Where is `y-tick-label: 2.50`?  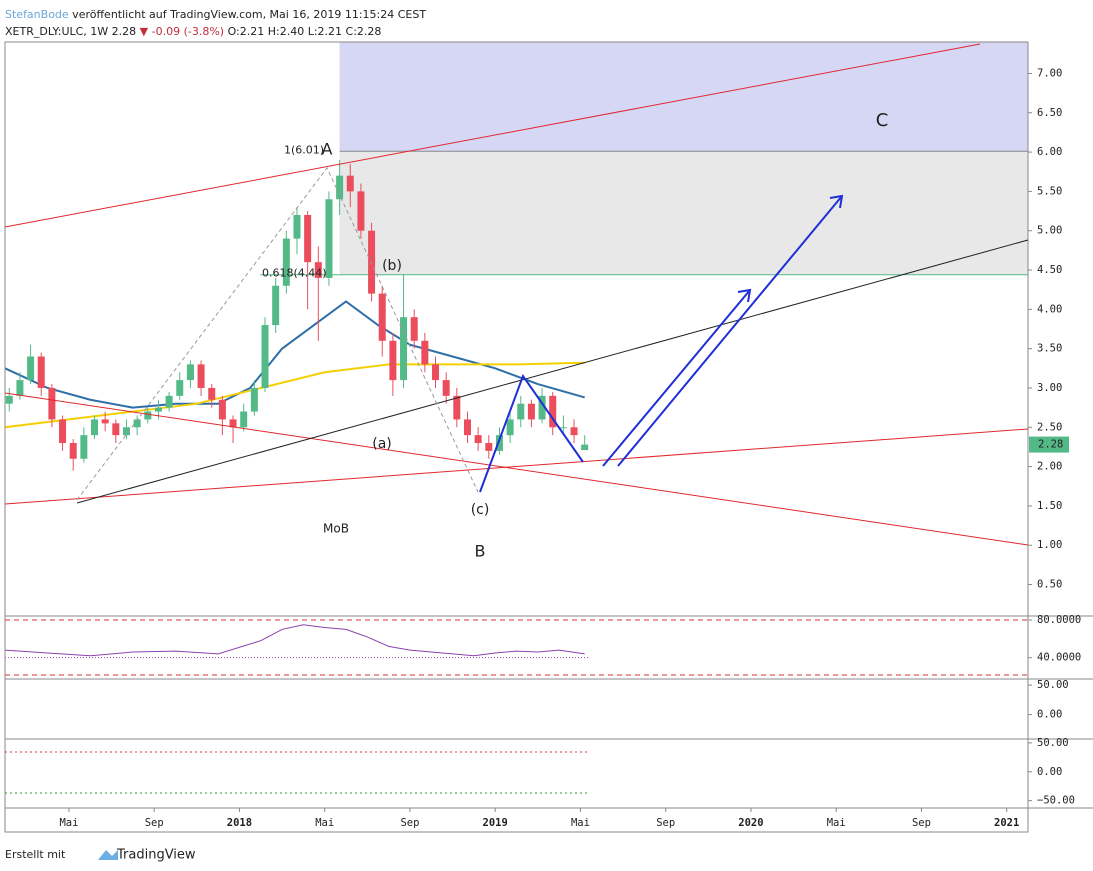 y-tick-label: 2.50 is located at coordinates (1049, 427).